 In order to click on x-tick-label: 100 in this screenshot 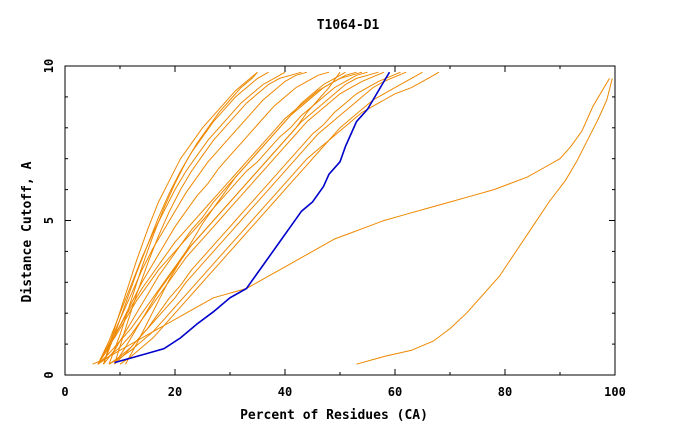, I will do `click(615, 392)`.